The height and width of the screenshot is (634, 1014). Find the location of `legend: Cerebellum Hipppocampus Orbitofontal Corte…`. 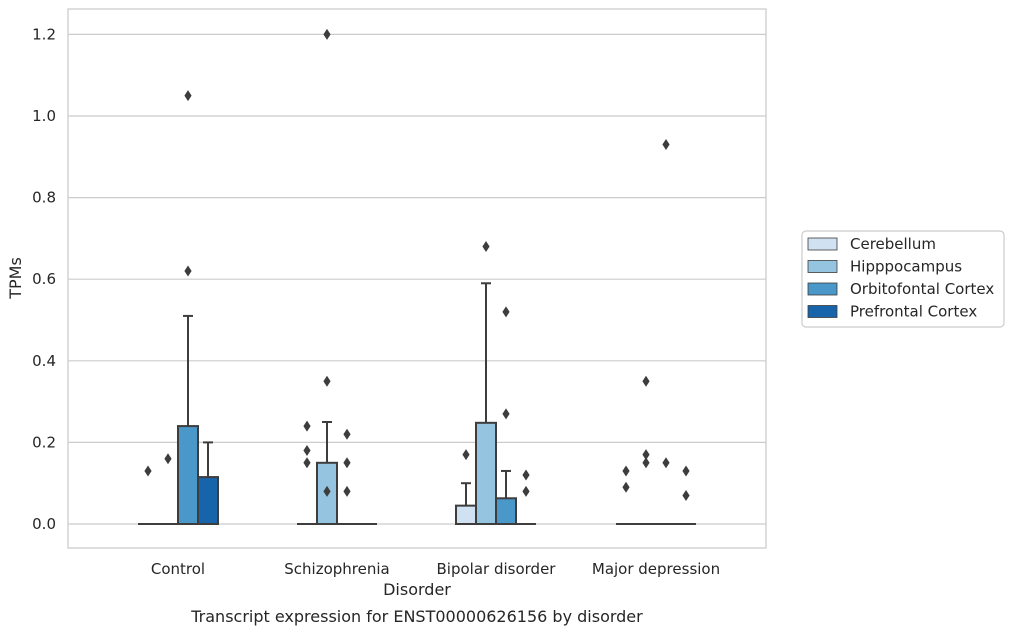

legend: Cerebellum Hipppocampus Orbitofontal Corte… is located at coordinates (903, 279).